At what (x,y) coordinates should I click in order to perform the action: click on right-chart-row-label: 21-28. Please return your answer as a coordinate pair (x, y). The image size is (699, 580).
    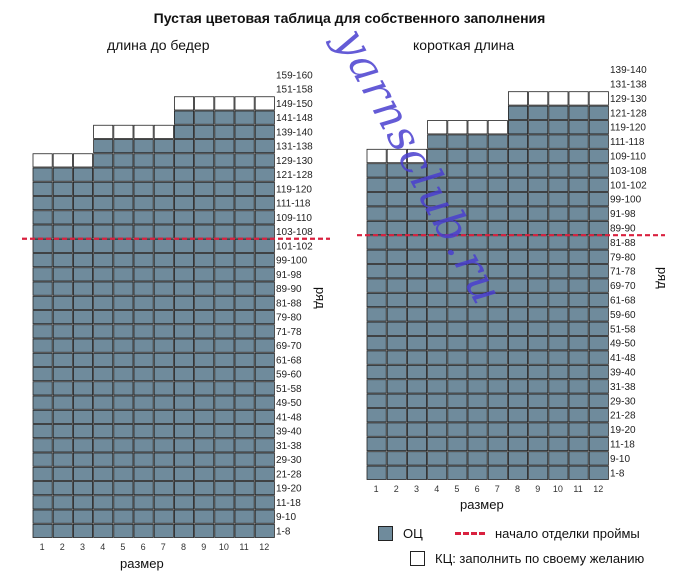
    Looking at the image, I should click on (623, 416).